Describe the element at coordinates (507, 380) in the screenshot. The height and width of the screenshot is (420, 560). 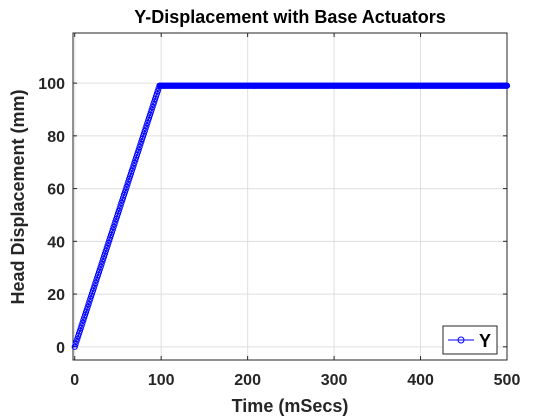
I see `x-tick-label: 500` at that location.